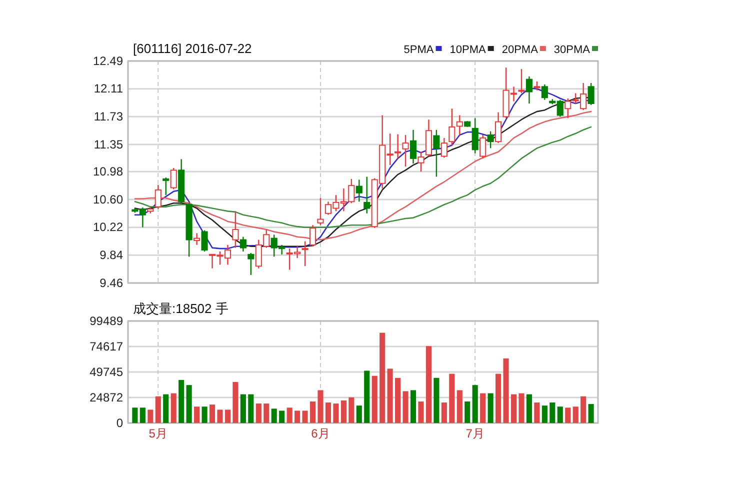 The image size is (730, 485). I want to click on chart-title: [601116] 2016-07-22, so click(192, 48).